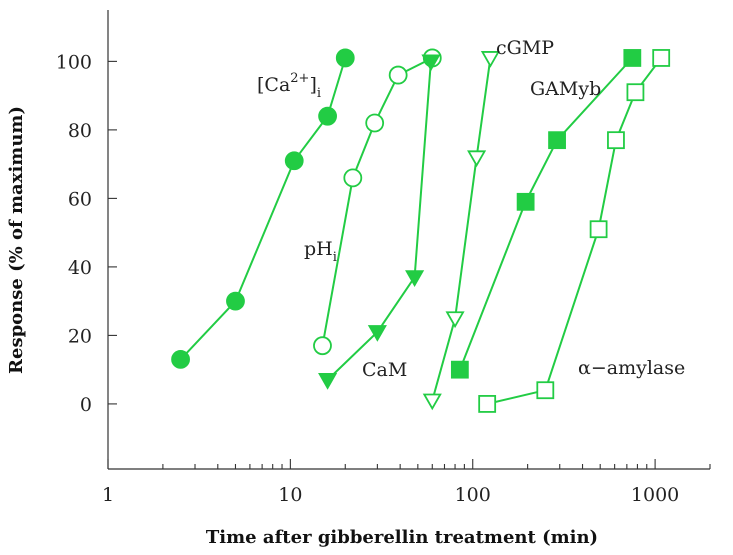 The height and width of the screenshot is (555, 733). I want to click on x-tick-label: 10, so click(290, 495).